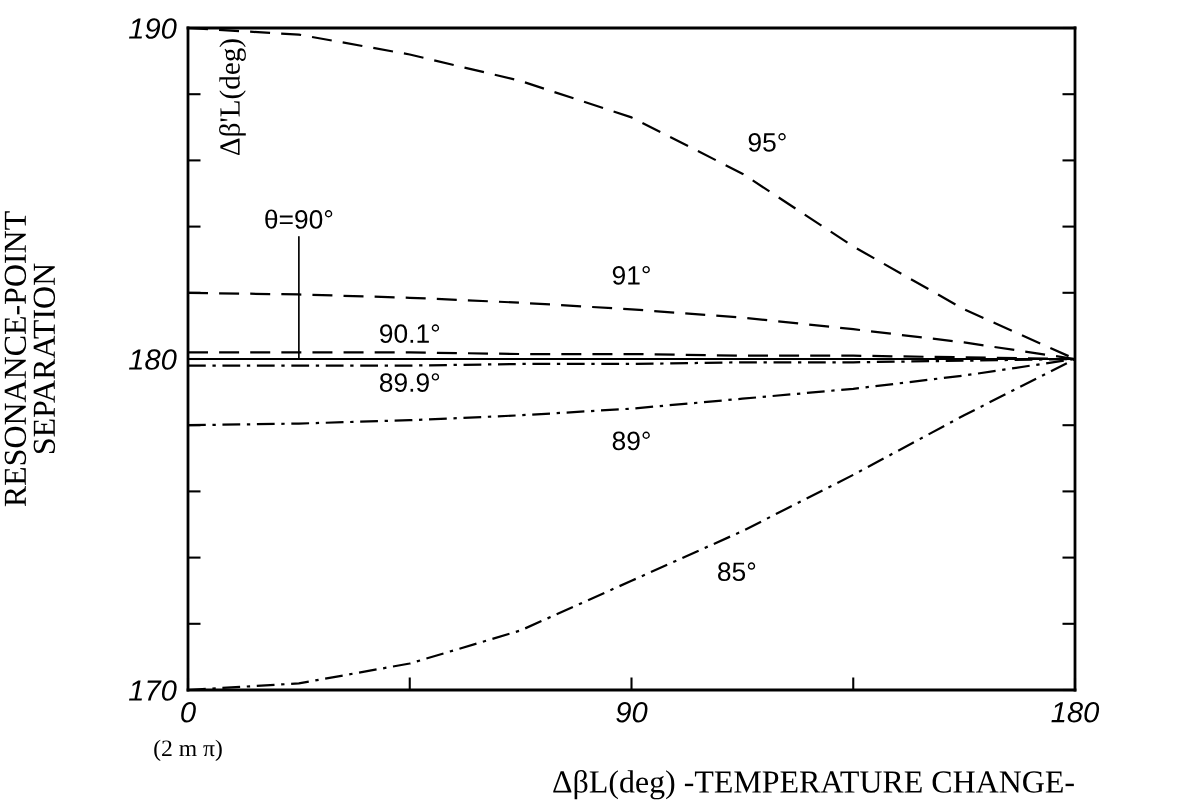 The height and width of the screenshot is (811, 1178). I want to click on series-label: 90.1°, so click(410, 333).